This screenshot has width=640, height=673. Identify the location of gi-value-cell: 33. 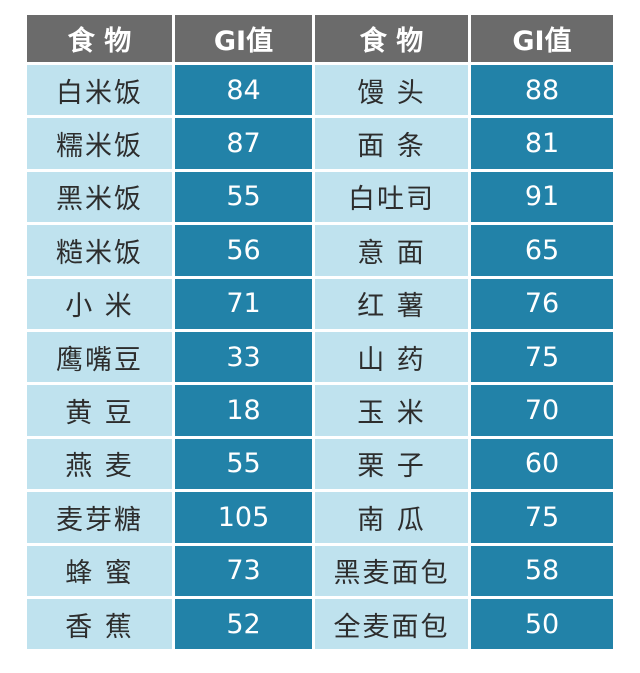
(245, 358).